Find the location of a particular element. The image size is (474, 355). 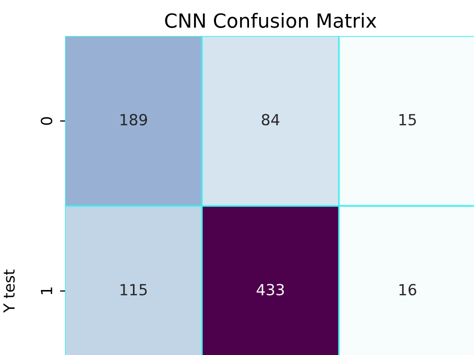

data-label: 15 is located at coordinates (407, 120).